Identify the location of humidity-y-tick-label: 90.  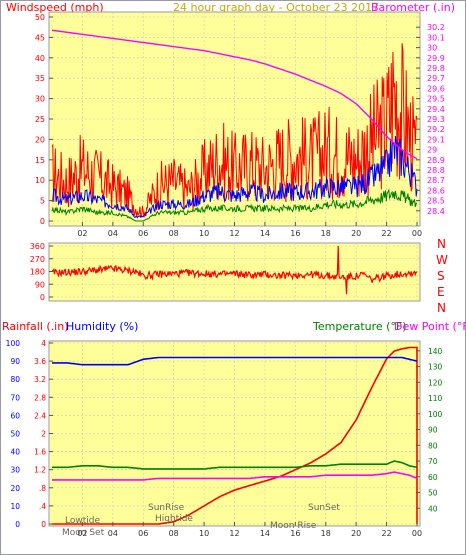
(15, 361).